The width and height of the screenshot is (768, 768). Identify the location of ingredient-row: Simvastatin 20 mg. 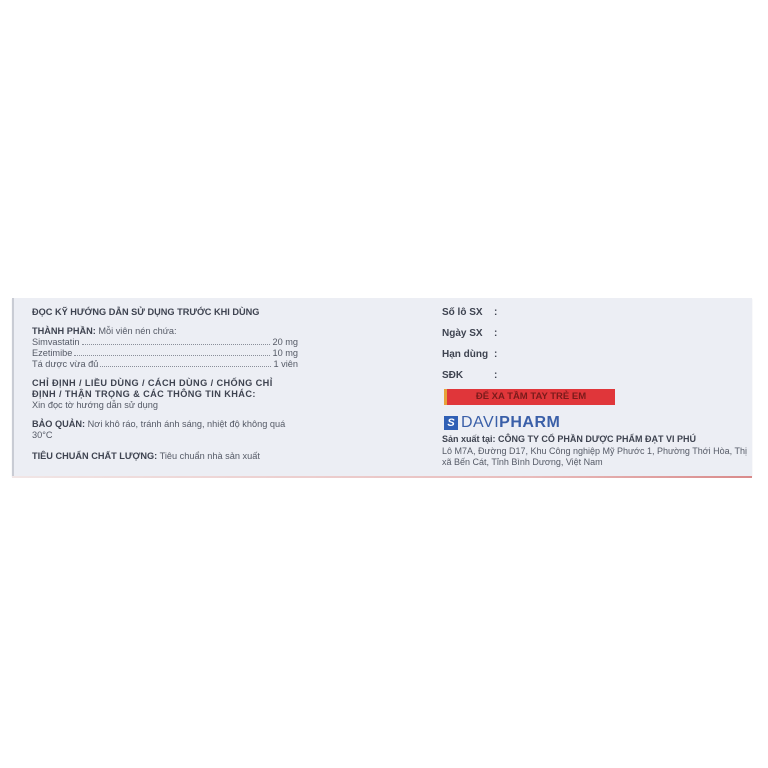
(165, 342).